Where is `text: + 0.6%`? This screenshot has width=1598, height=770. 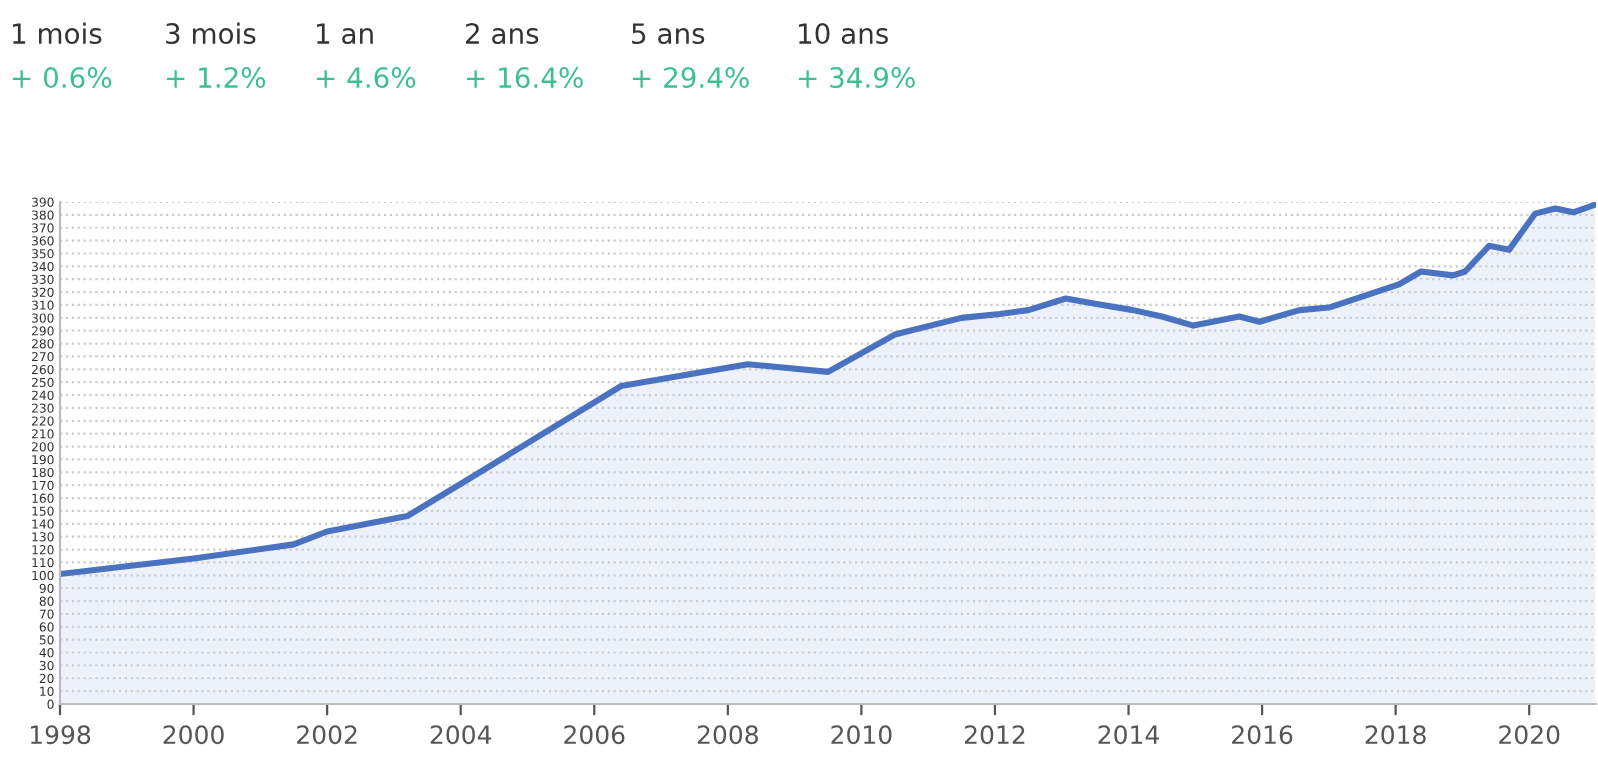
text: + 0.6% is located at coordinates (62, 78).